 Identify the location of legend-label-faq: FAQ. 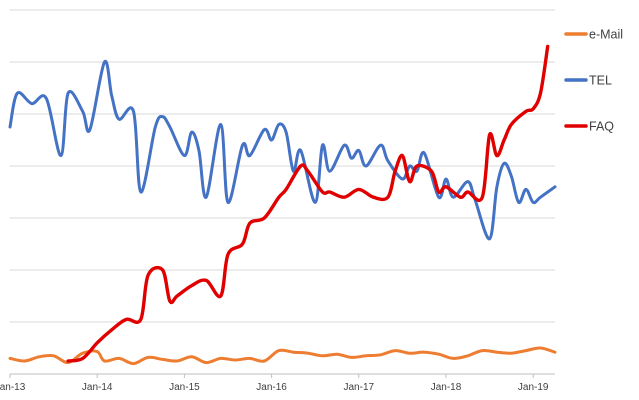
(601, 127).